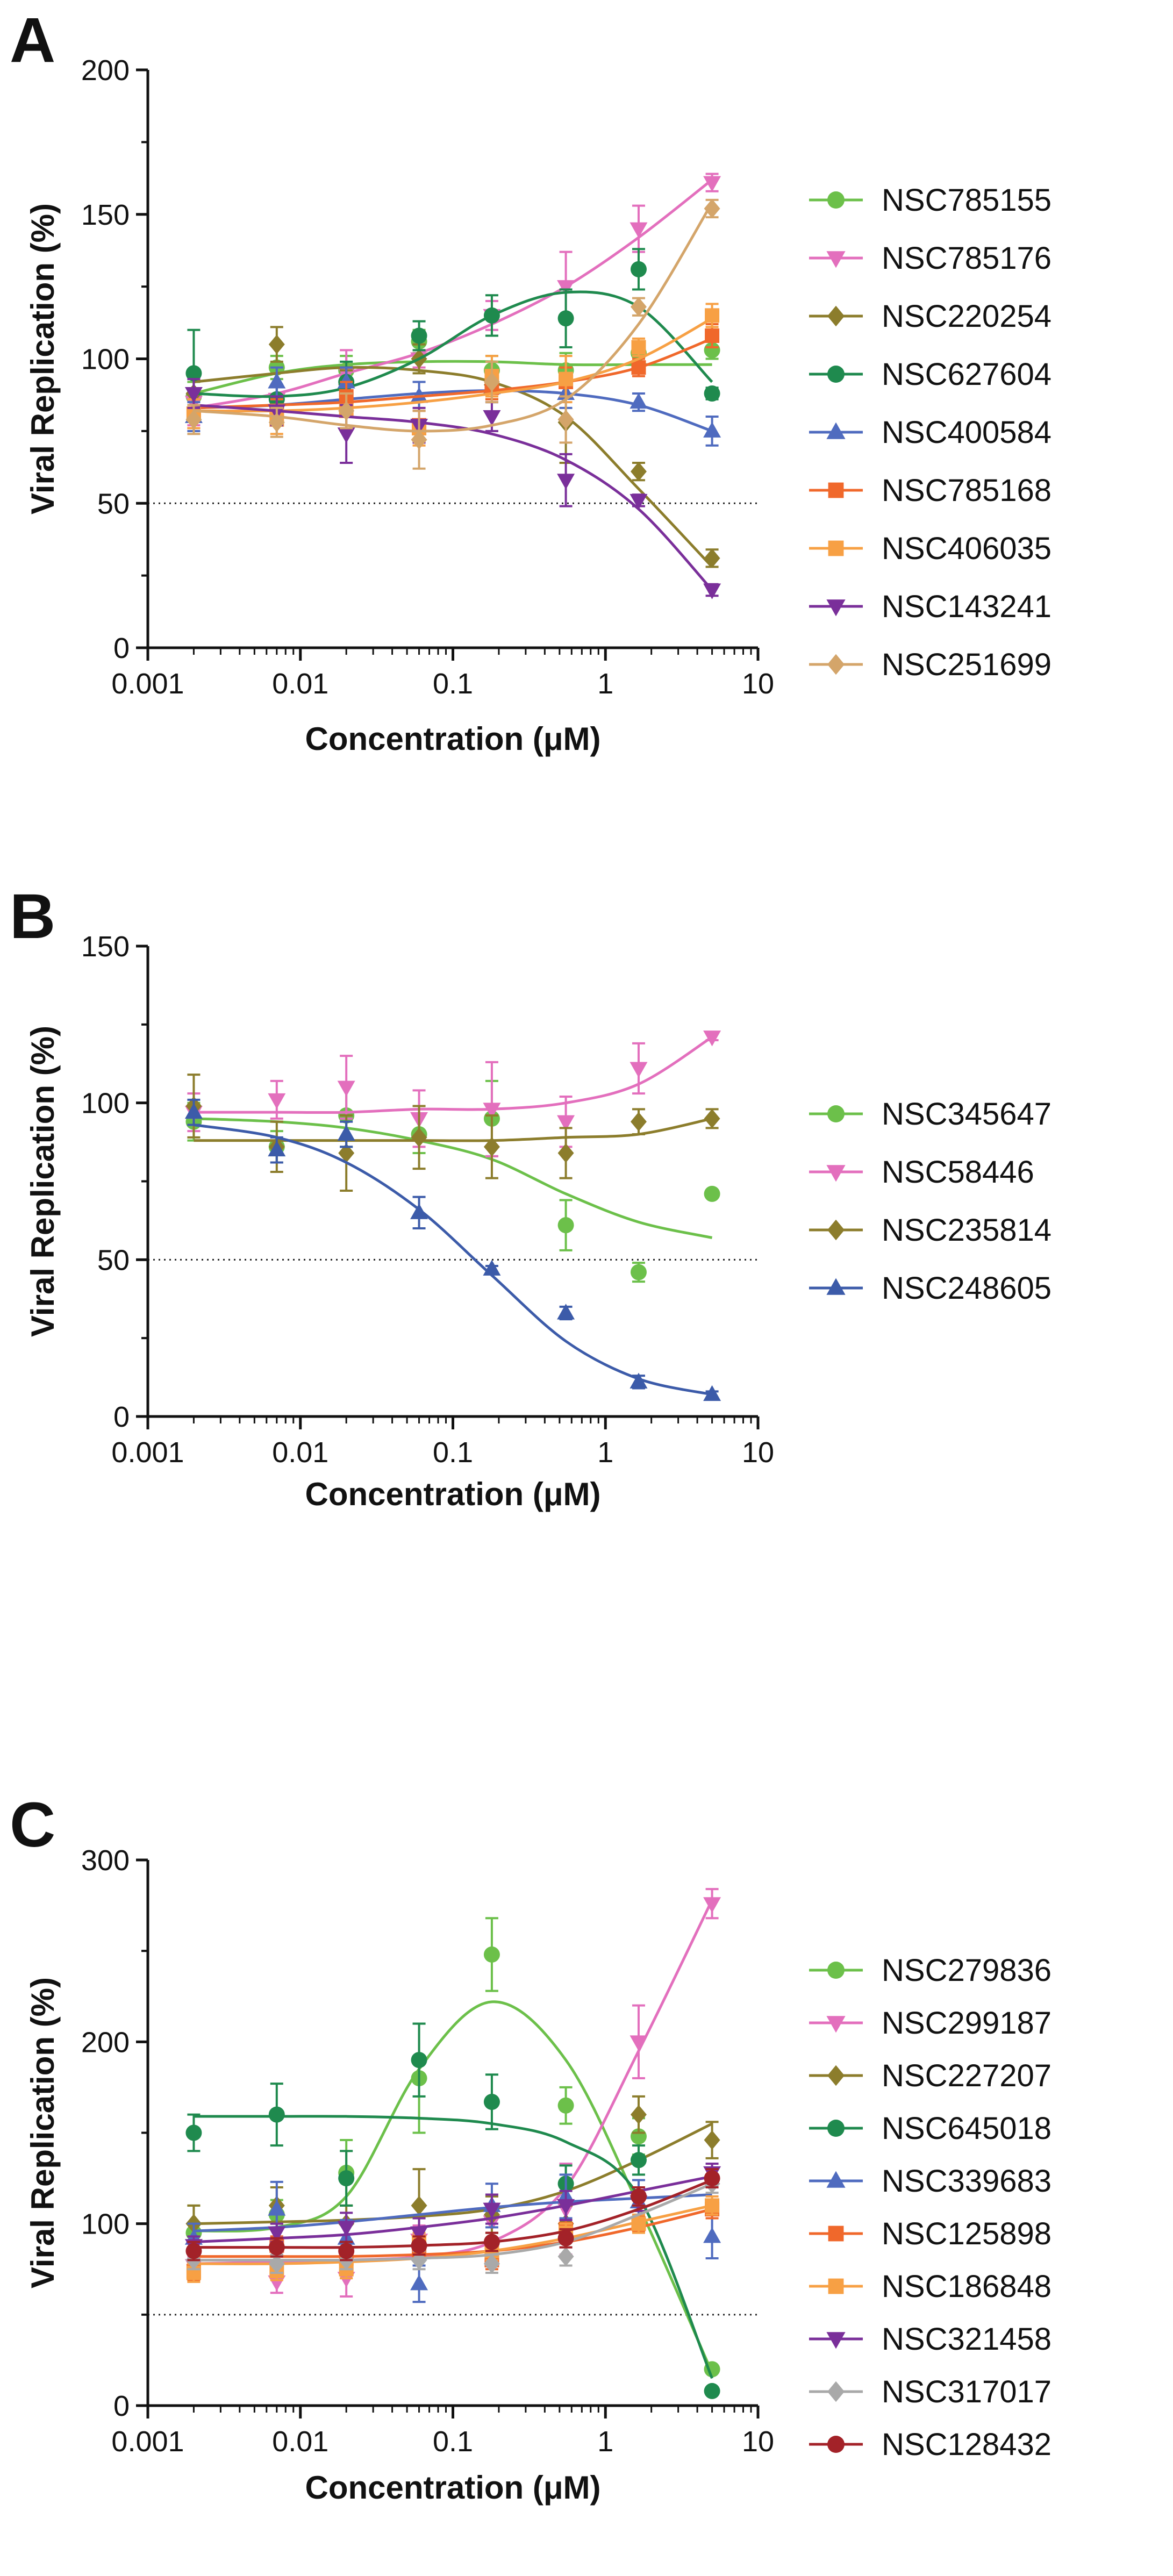 The width and height of the screenshot is (1173, 2576). Describe the element at coordinates (33, 916) in the screenshot. I see `panel-letter: B` at that location.